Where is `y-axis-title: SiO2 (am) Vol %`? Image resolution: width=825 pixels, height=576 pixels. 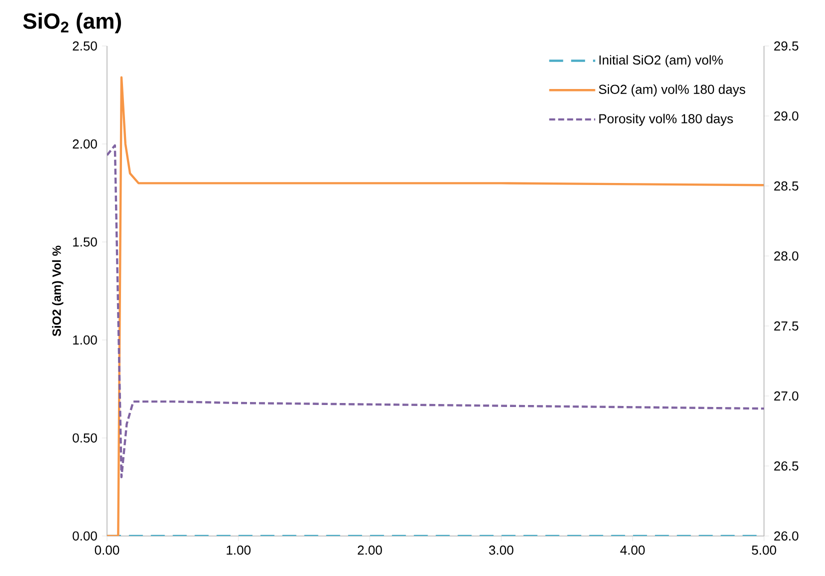 y-axis-title: SiO2 (am) Vol % is located at coordinates (58, 291).